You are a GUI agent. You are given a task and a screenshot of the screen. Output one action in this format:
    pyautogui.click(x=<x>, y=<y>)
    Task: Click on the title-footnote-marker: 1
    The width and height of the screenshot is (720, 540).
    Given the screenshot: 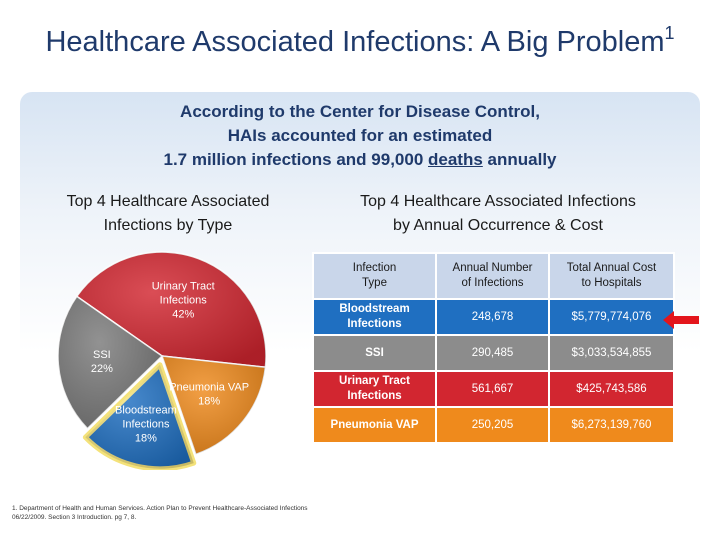 What is the action you would take?
    pyautogui.click(x=669, y=33)
    